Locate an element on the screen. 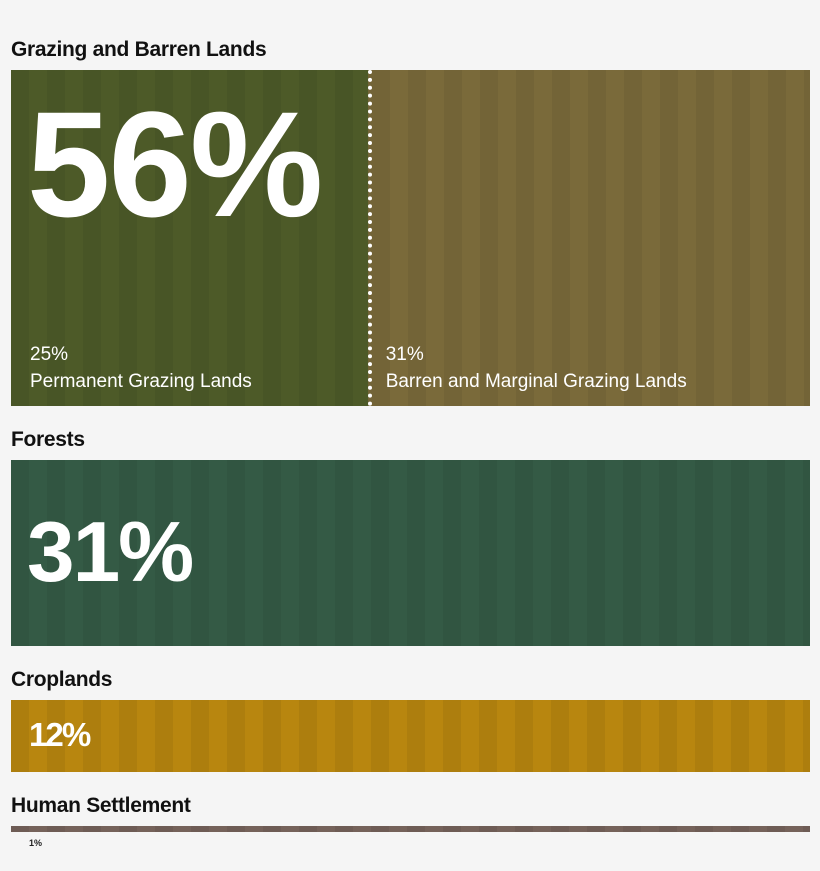  section-value: 1% is located at coordinates (36, 843).